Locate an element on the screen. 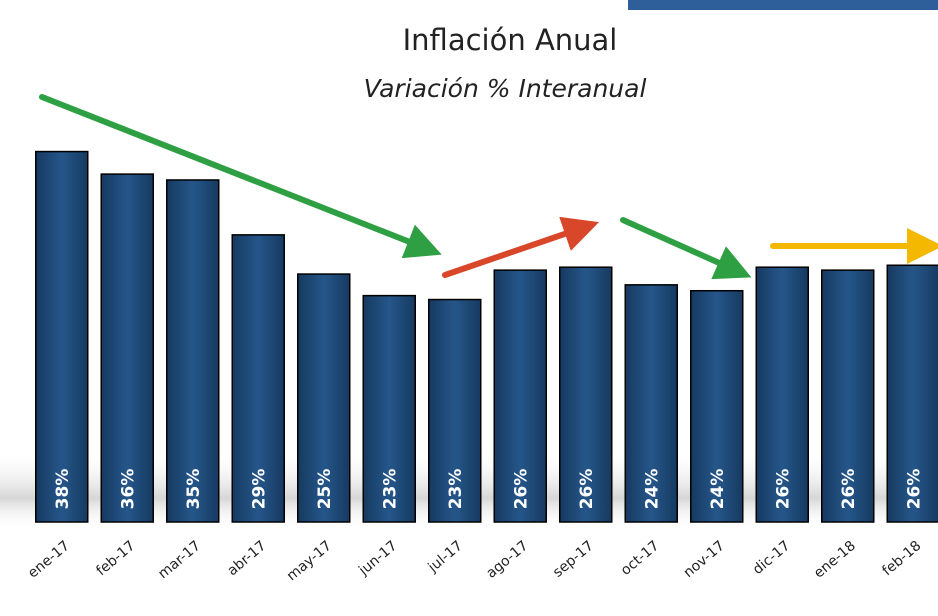 This screenshot has width=938, height=616. x-tick-label: feb-17 is located at coordinates (115, 558).